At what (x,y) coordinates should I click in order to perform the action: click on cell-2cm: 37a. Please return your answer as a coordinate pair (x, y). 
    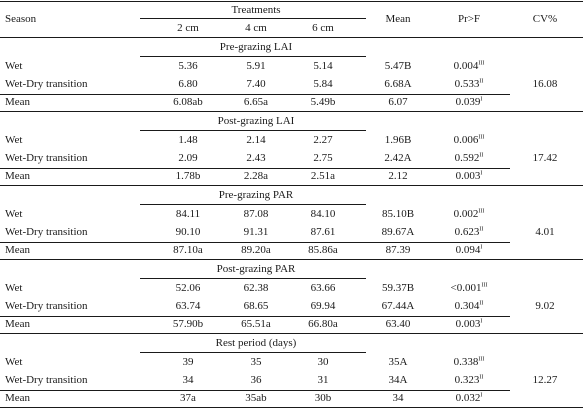
    Looking at the image, I should click on (188, 398).